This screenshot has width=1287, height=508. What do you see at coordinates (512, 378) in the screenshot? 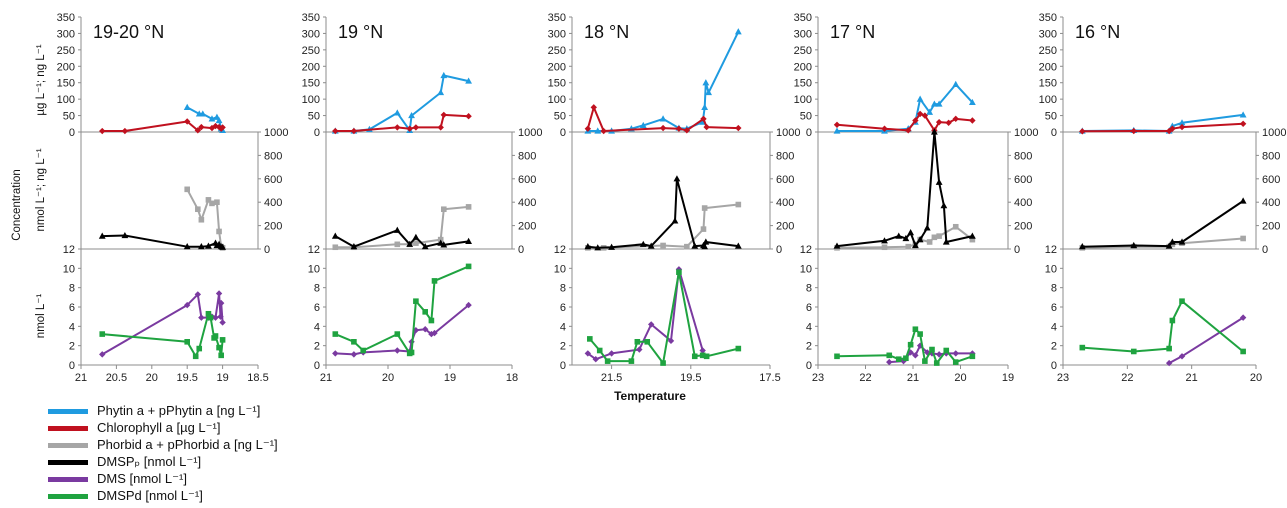
I see `x-tick-label: 18` at bounding box center [512, 378].